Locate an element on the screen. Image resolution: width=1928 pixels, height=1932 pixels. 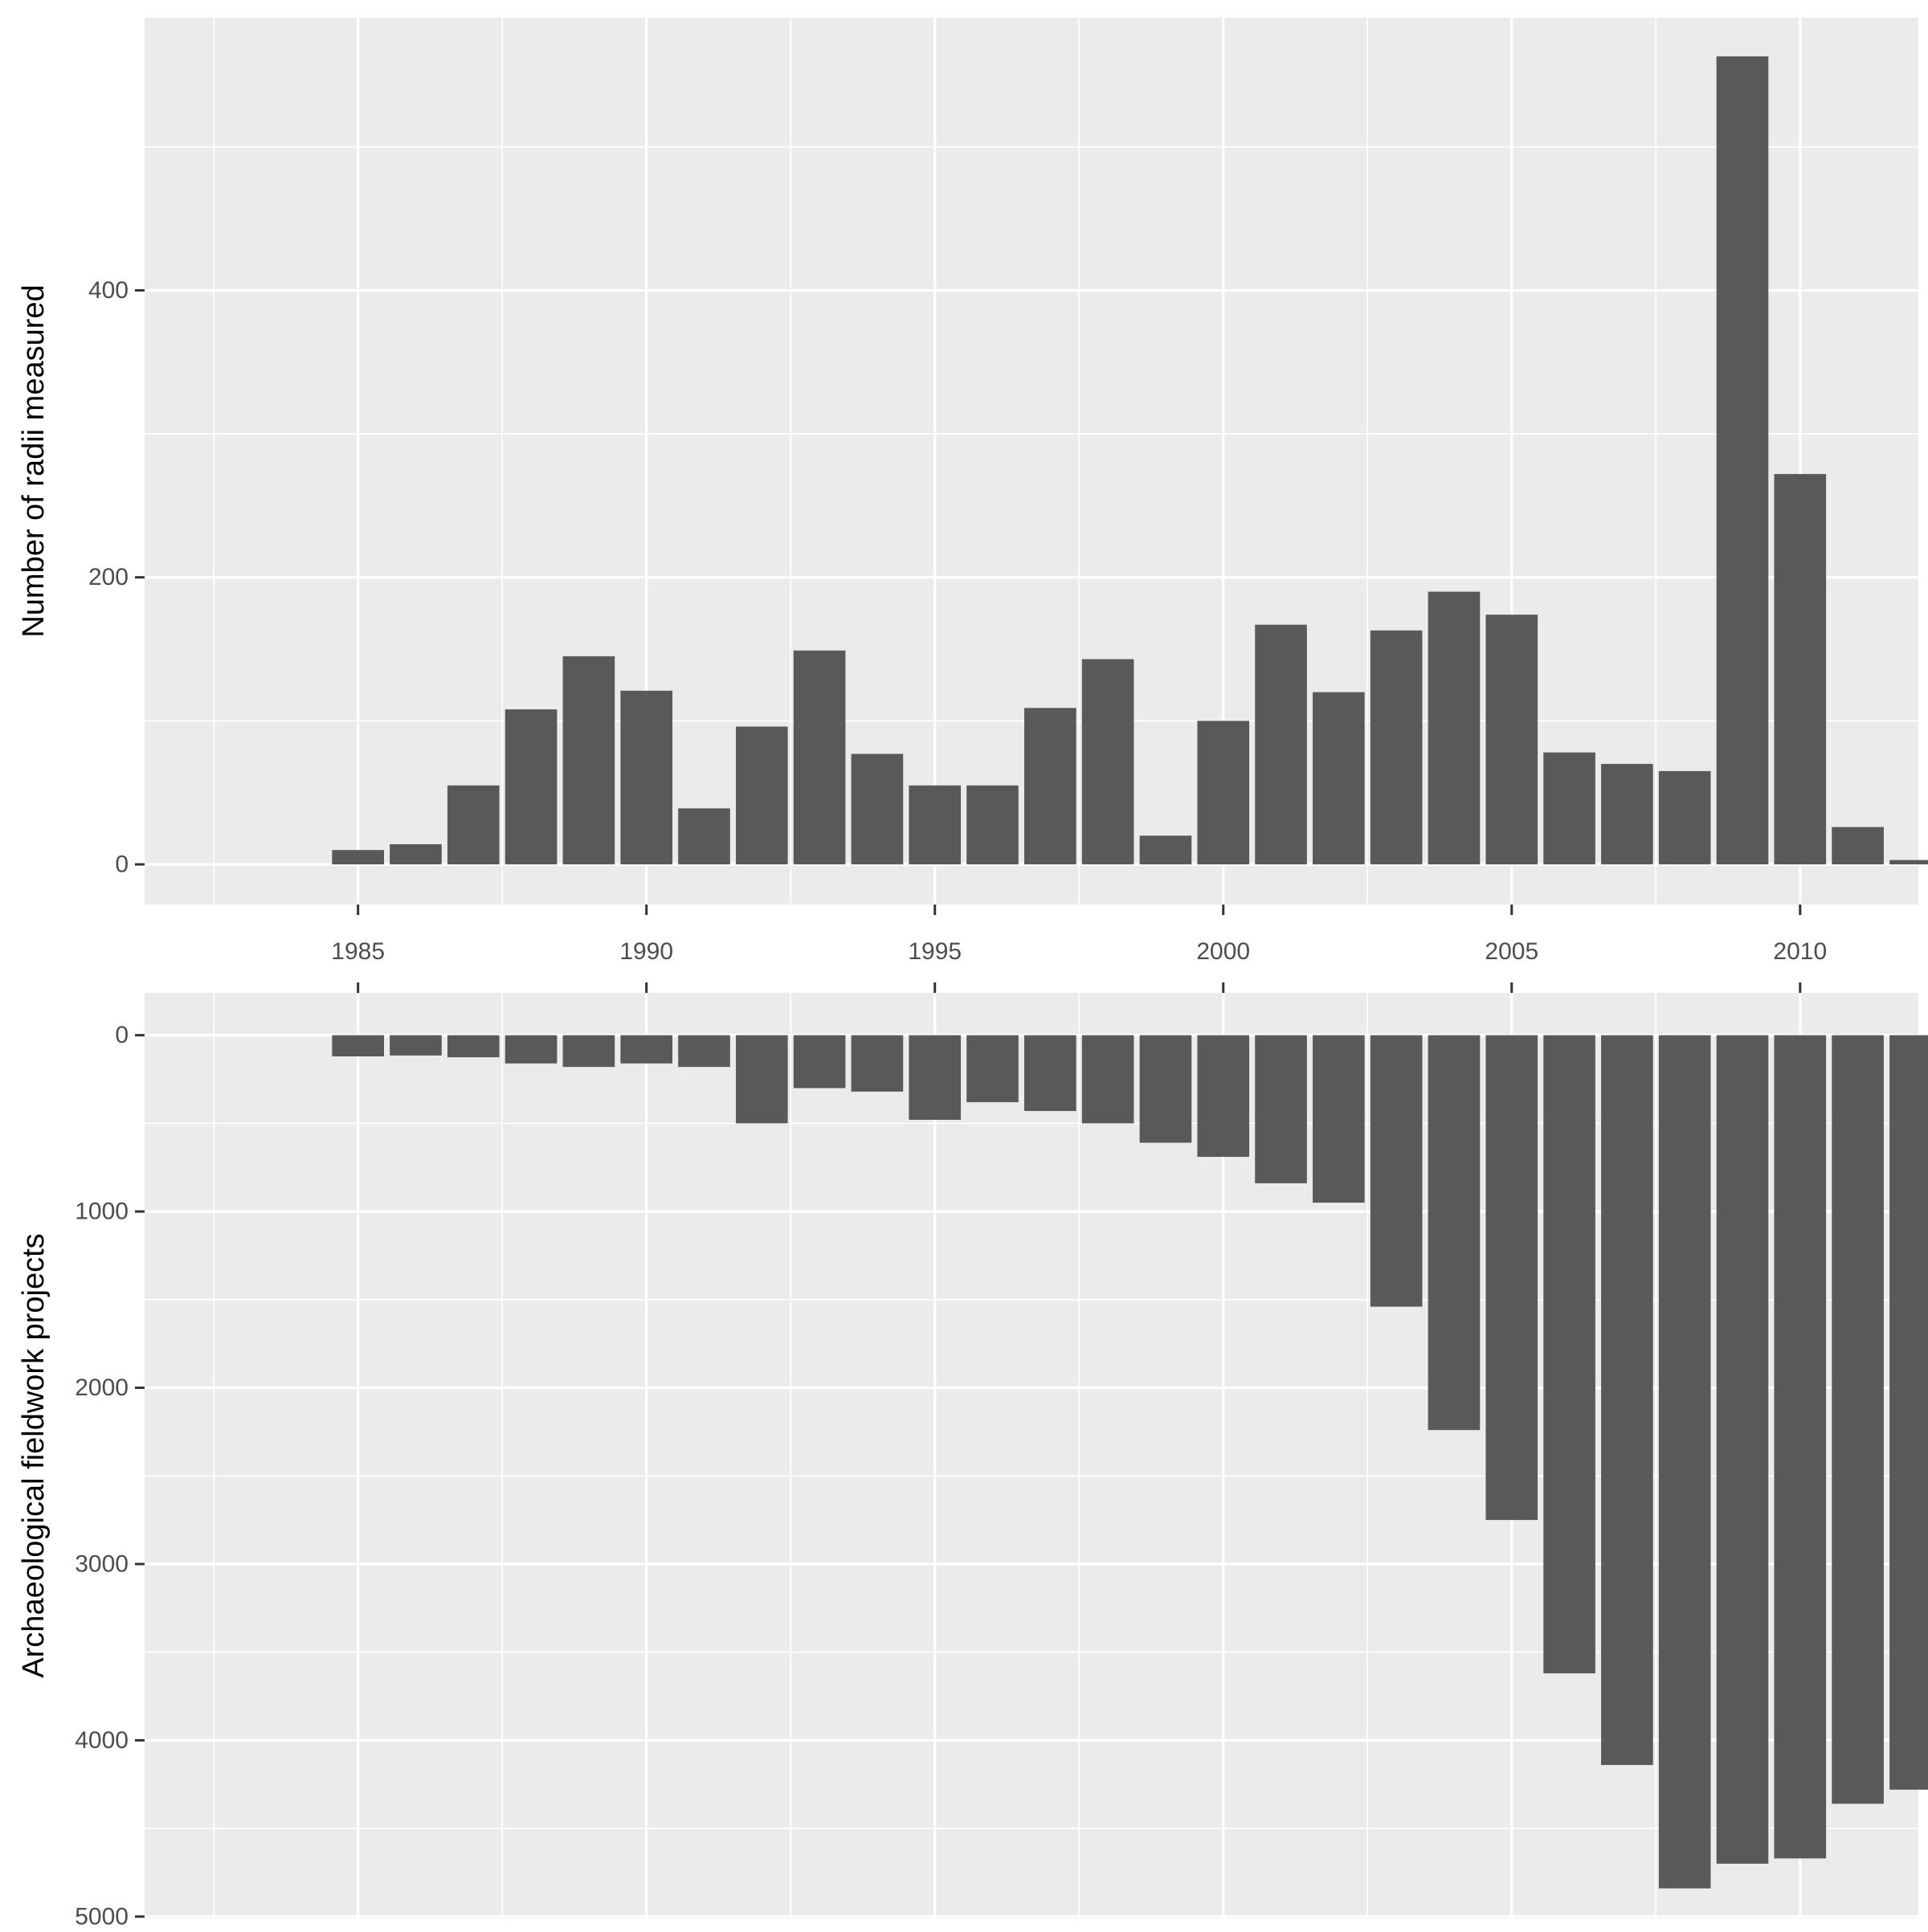
panel-1-y-tick-label: 200 is located at coordinates (108, 577).